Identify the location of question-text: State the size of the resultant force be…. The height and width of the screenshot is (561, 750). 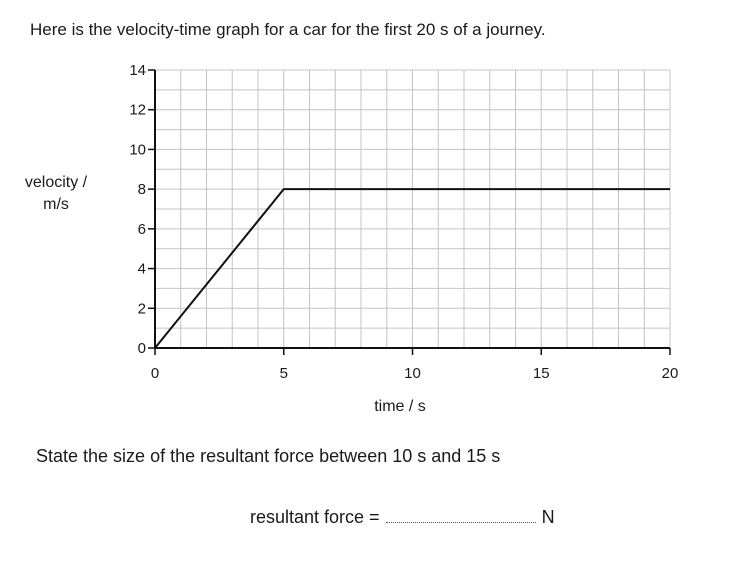
(268, 456).